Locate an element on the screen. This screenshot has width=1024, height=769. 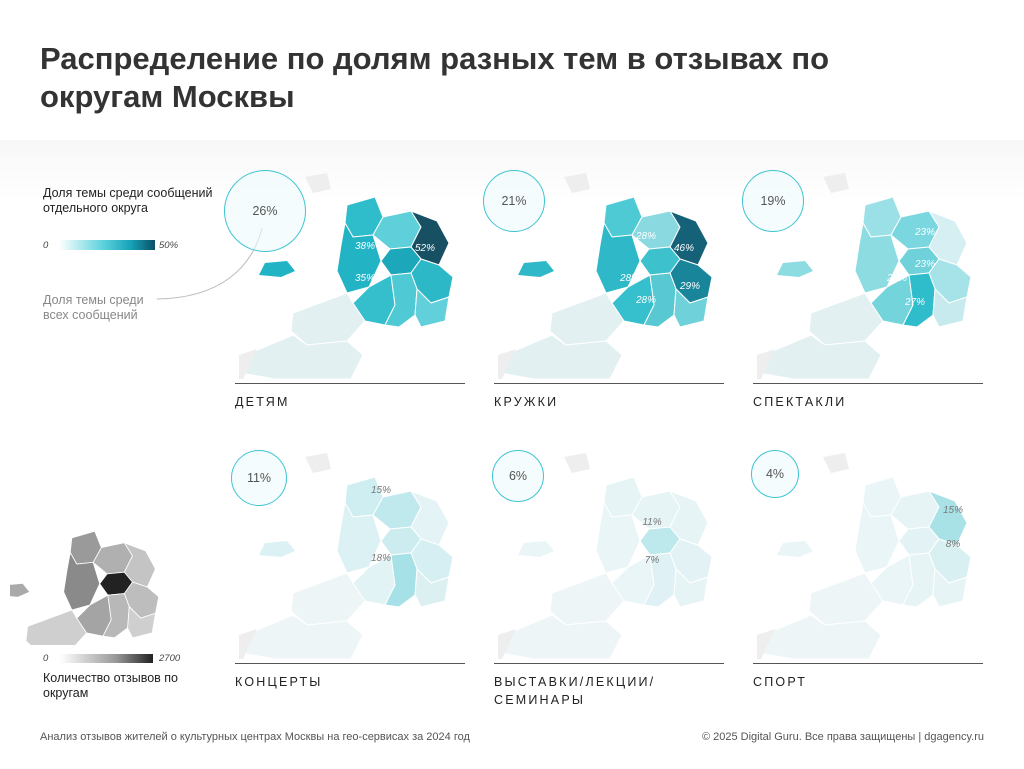
legend-color-scale is located at coordinates (107, 245).